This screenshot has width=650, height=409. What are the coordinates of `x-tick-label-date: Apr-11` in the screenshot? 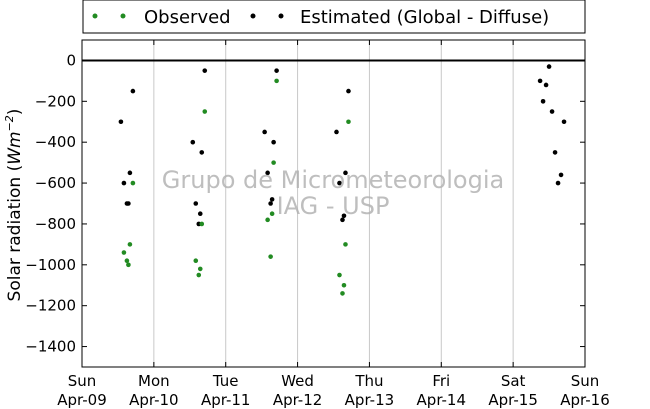 It's located at (226, 400).